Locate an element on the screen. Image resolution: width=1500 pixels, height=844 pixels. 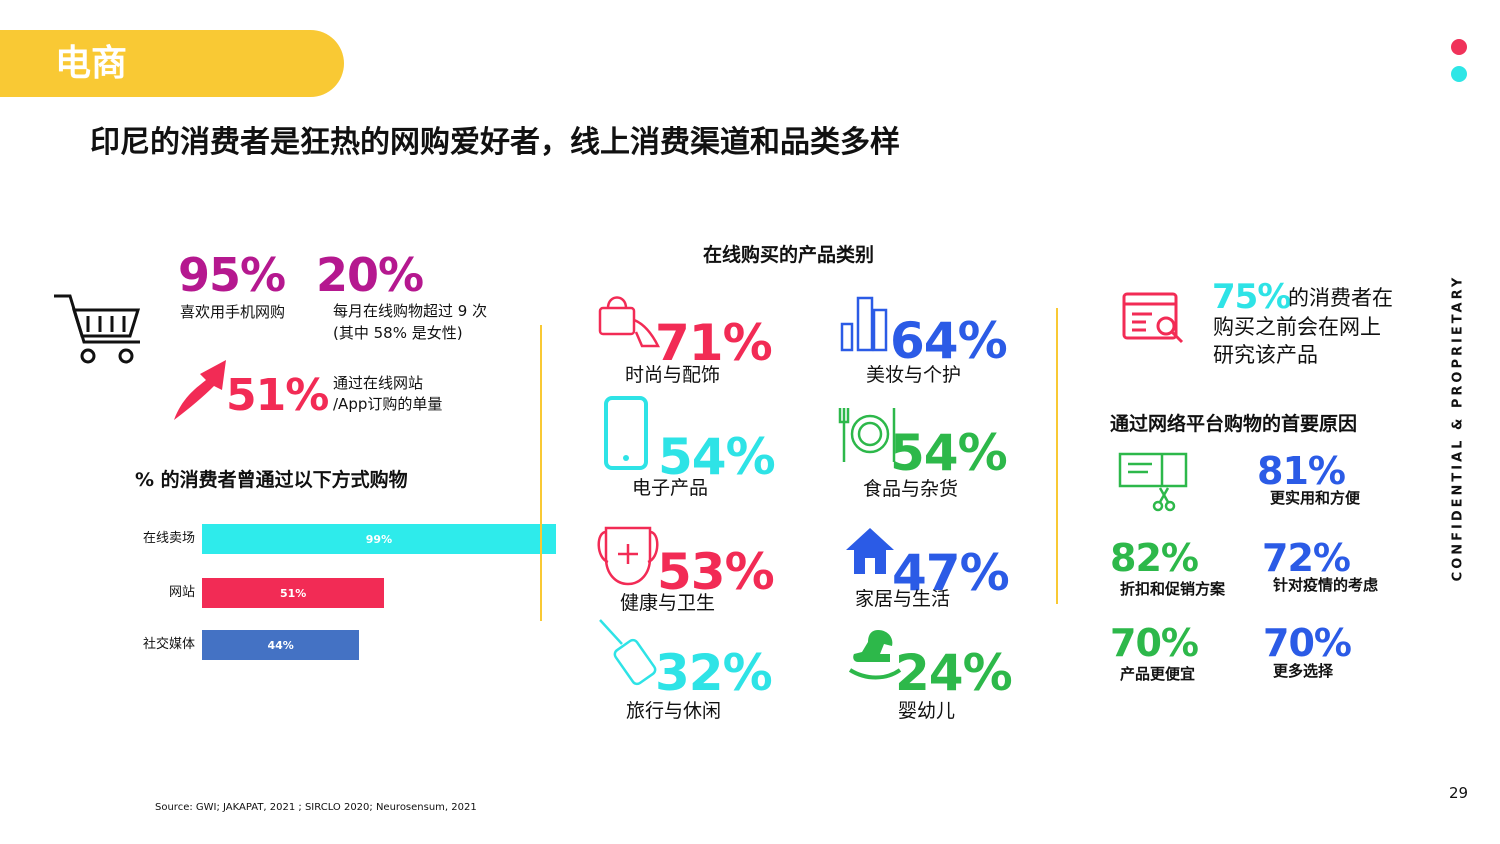
reason-label: 折扣和促销方案 is located at coordinates (1173, 589).